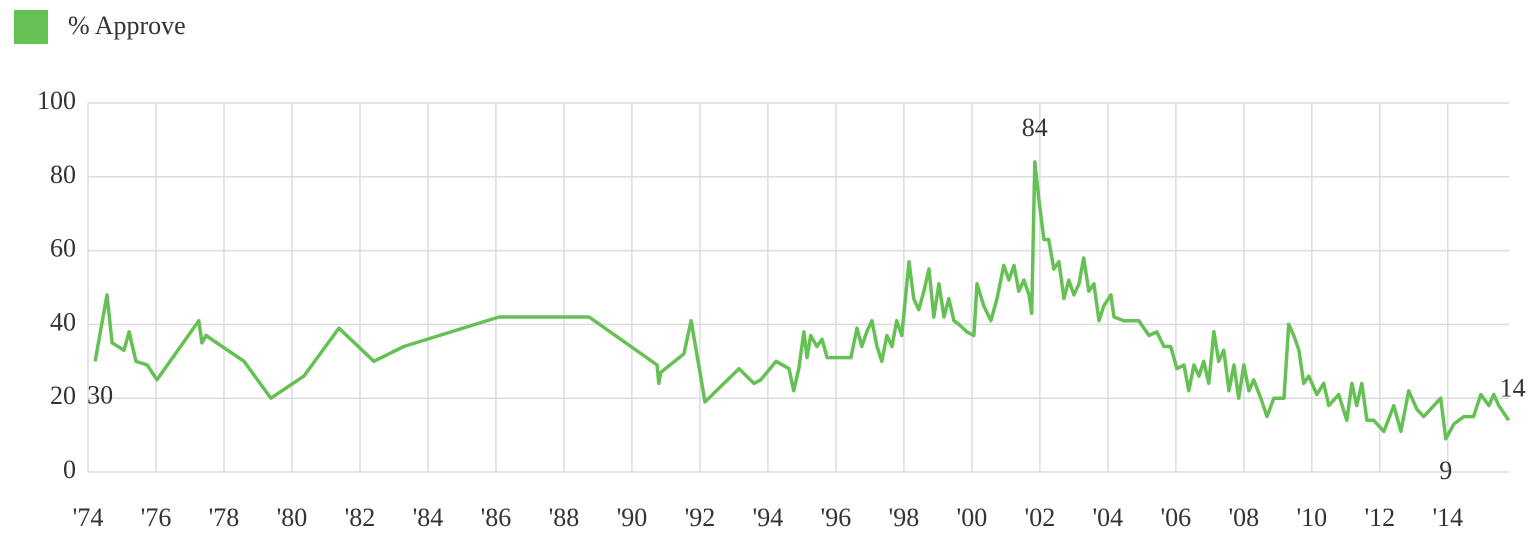 This screenshot has height=543, width=1540. What do you see at coordinates (69, 469) in the screenshot?
I see `y-tick-label: 0` at bounding box center [69, 469].